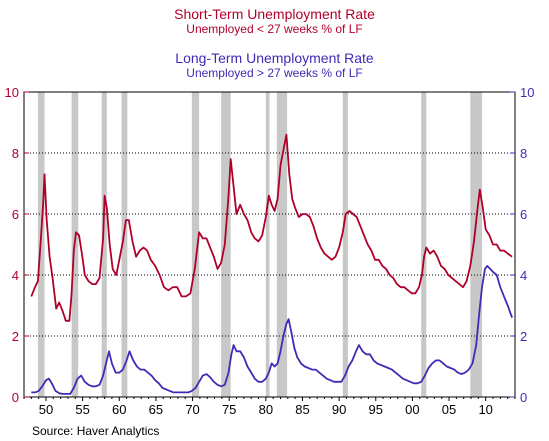 The image size is (549, 441). What do you see at coordinates (15, 336) in the screenshot?
I see `left-tick-label: 2` at bounding box center [15, 336].